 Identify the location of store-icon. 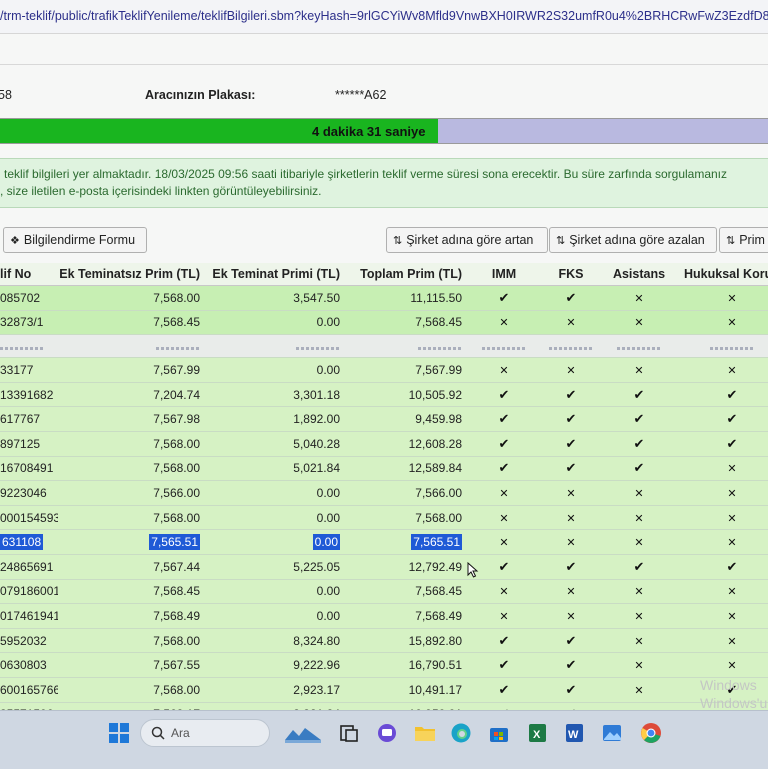
(499, 733).